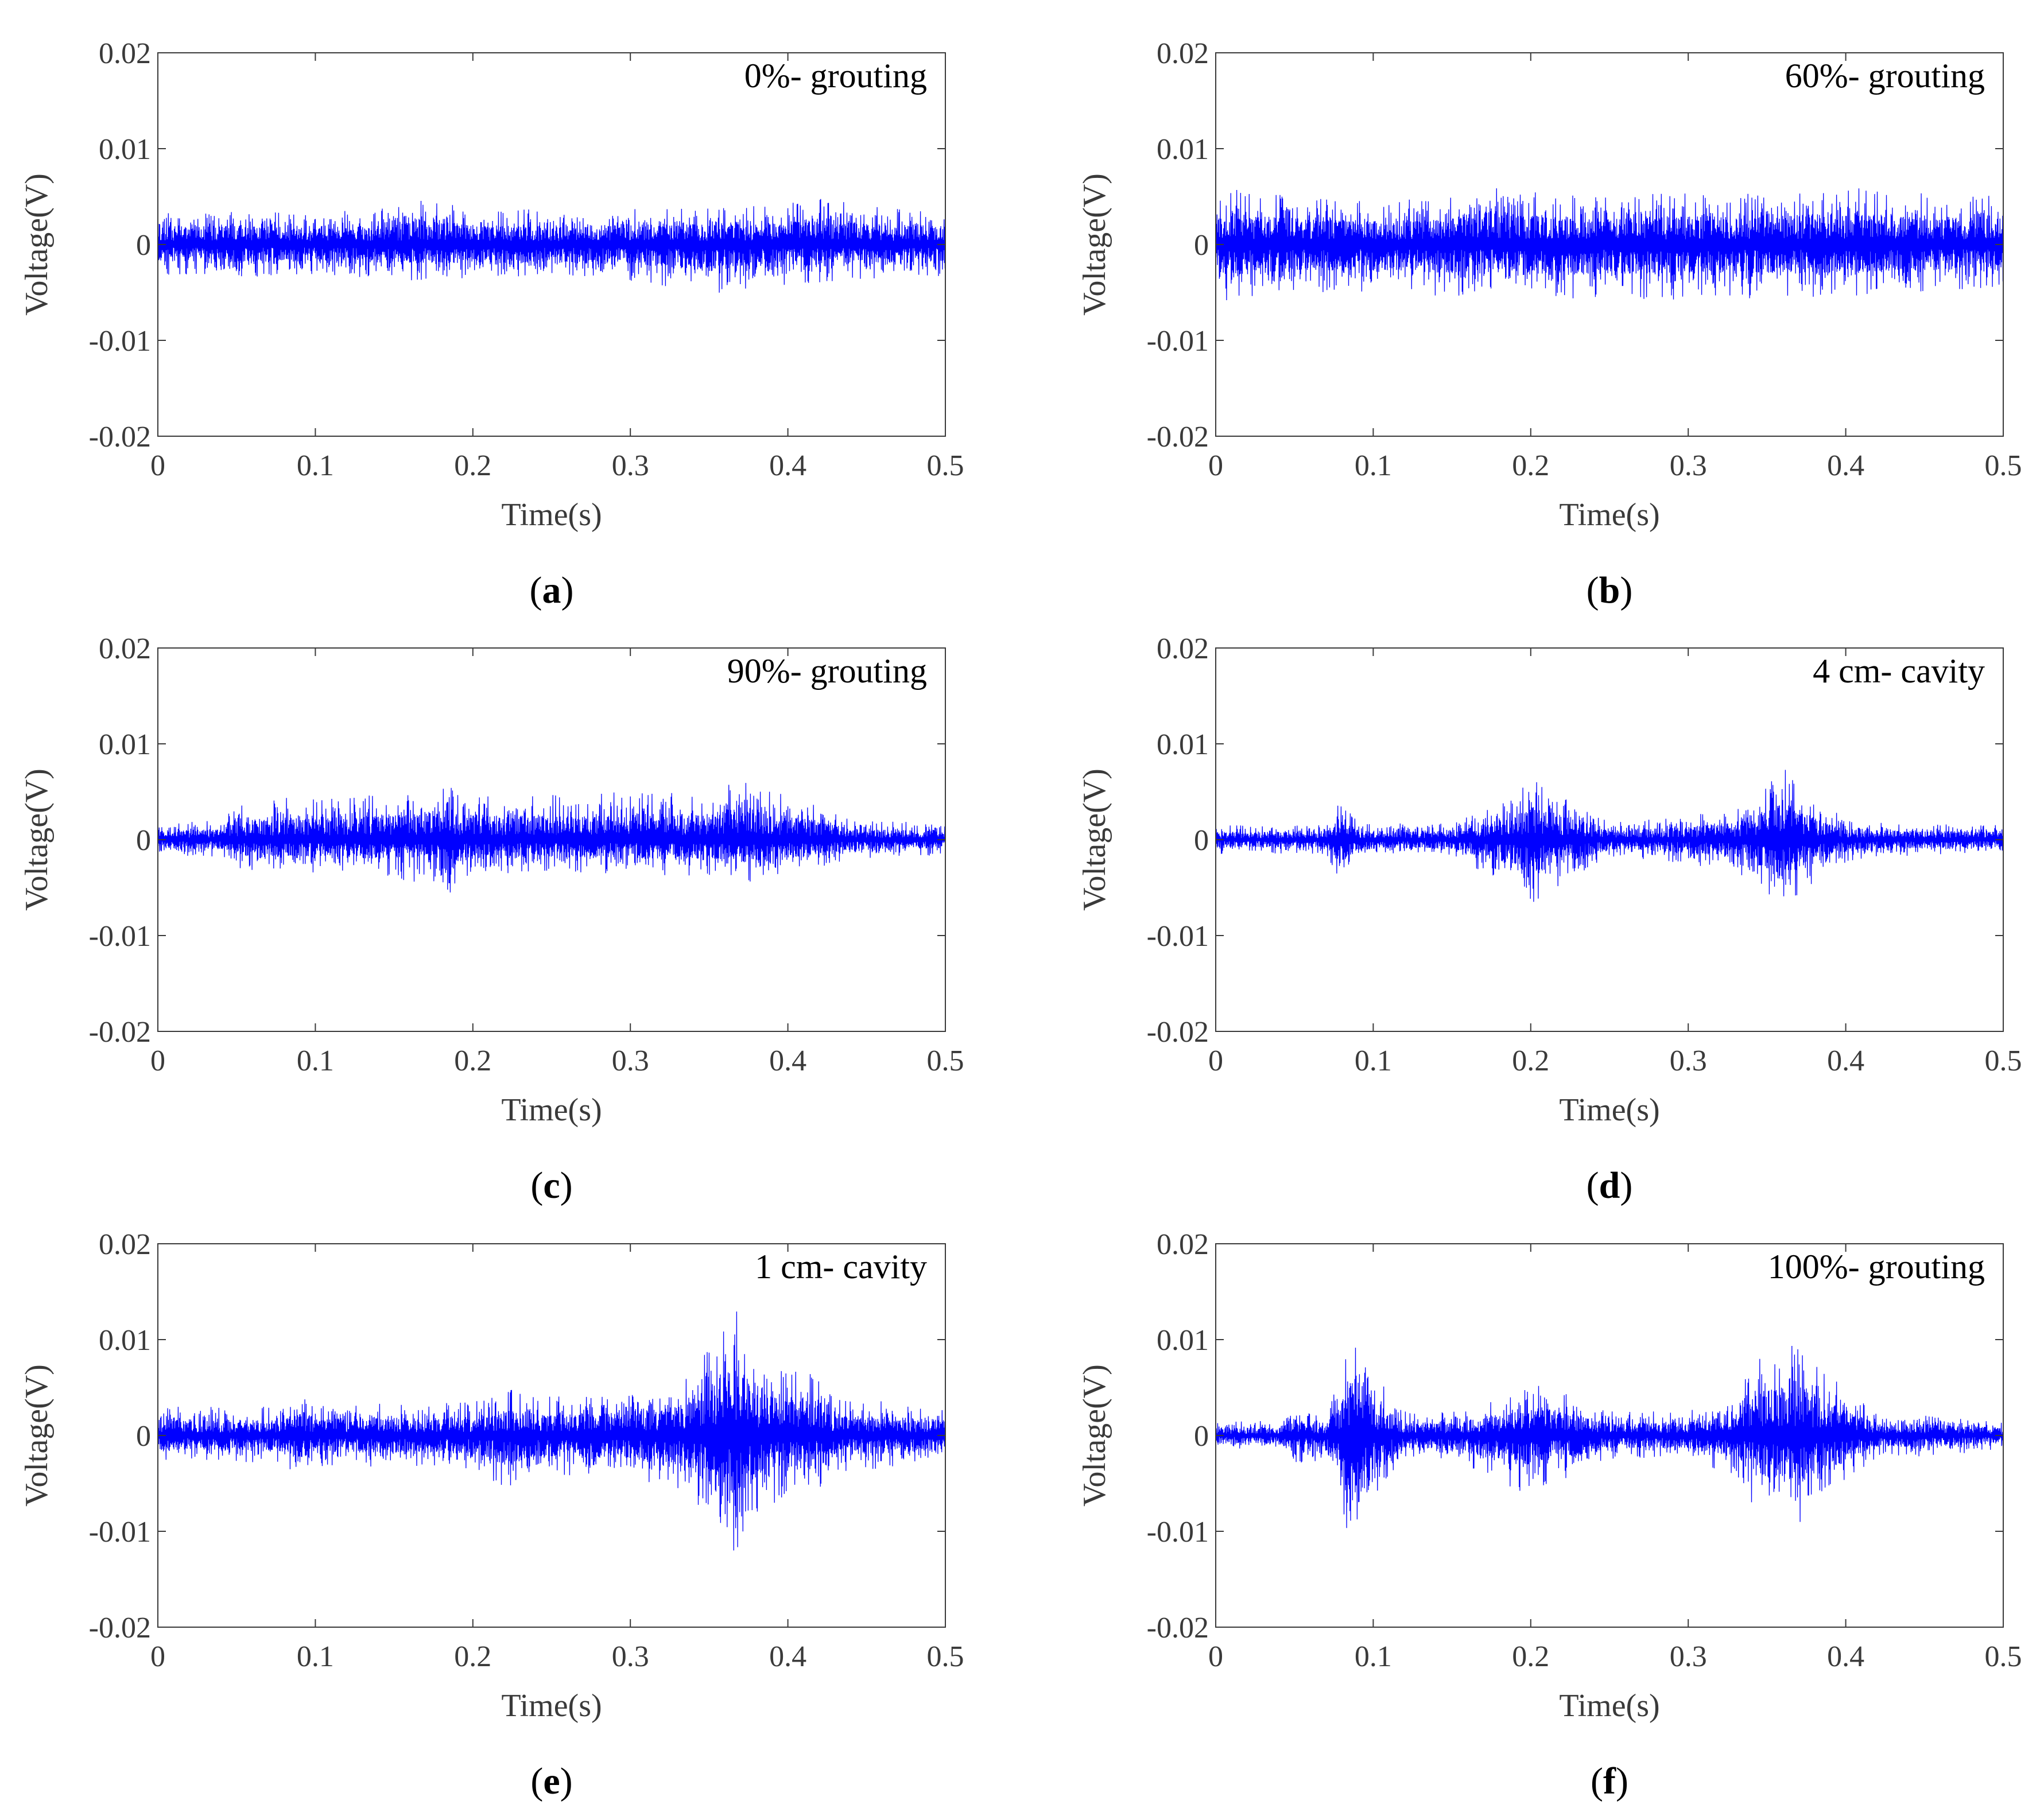 The width and height of the screenshot is (2044, 1820). What do you see at coordinates (552, 590) in the screenshot?
I see `panel-label: (a)` at bounding box center [552, 590].